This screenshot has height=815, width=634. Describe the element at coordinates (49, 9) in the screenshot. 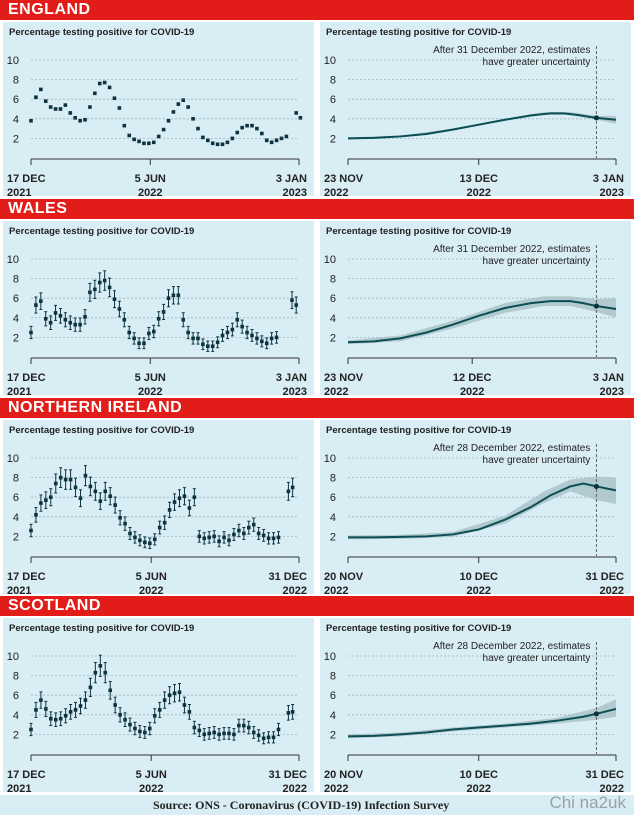

I see `region-title: ENGLAND` at that location.